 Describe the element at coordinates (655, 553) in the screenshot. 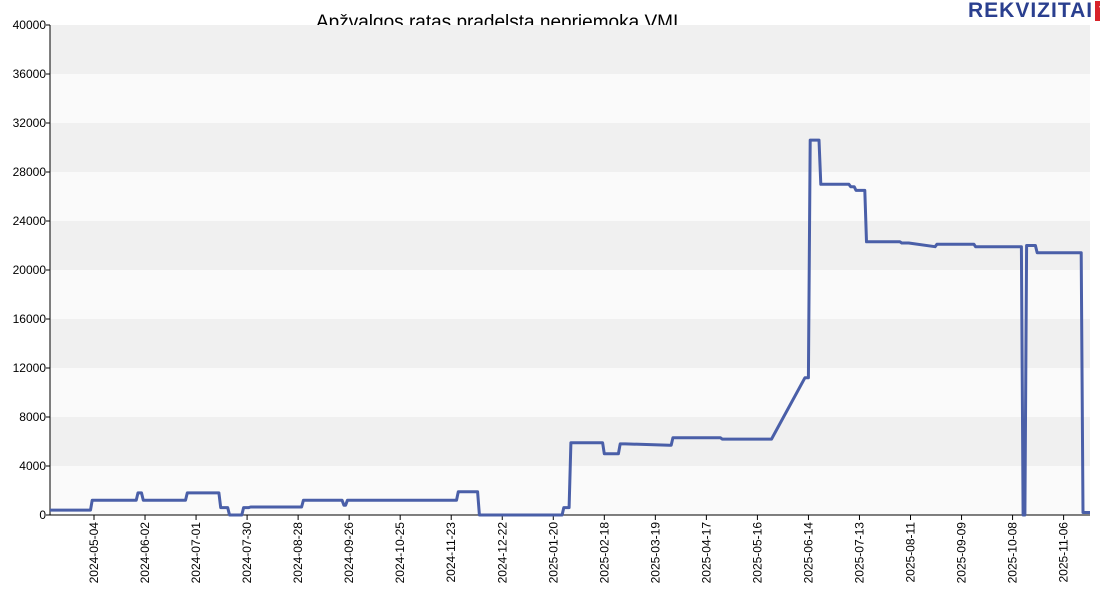

I see `x-tick-label: 2025-03-19` at that location.